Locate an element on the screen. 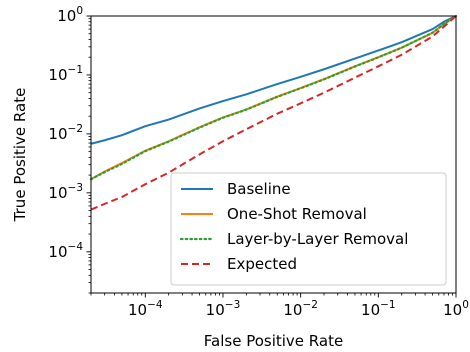  x-tick-label: 10⁻¹ is located at coordinates (378, 309).